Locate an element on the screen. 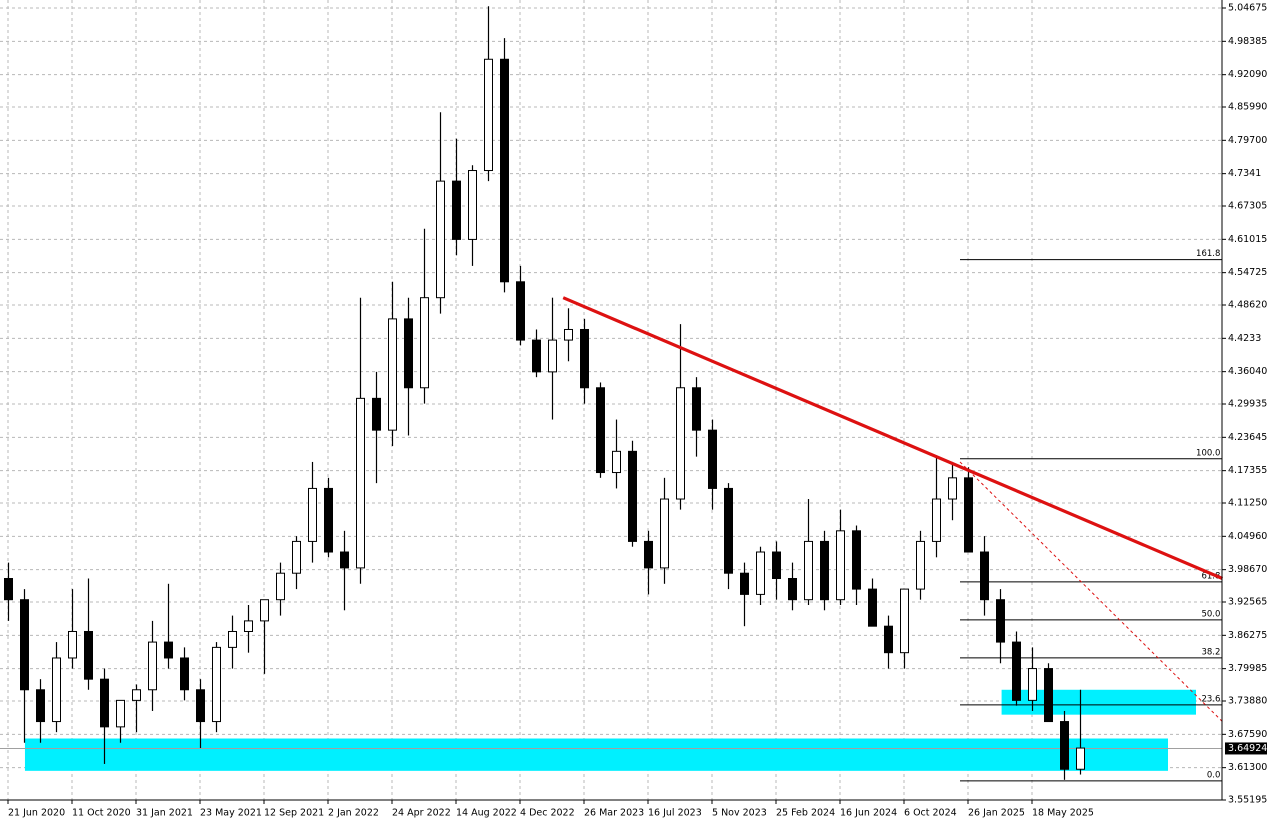 Image resolution: width=1268 pixels, height=823 pixels. x-tick-label: 26 Jan 2025 is located at coordinates (996, 813).